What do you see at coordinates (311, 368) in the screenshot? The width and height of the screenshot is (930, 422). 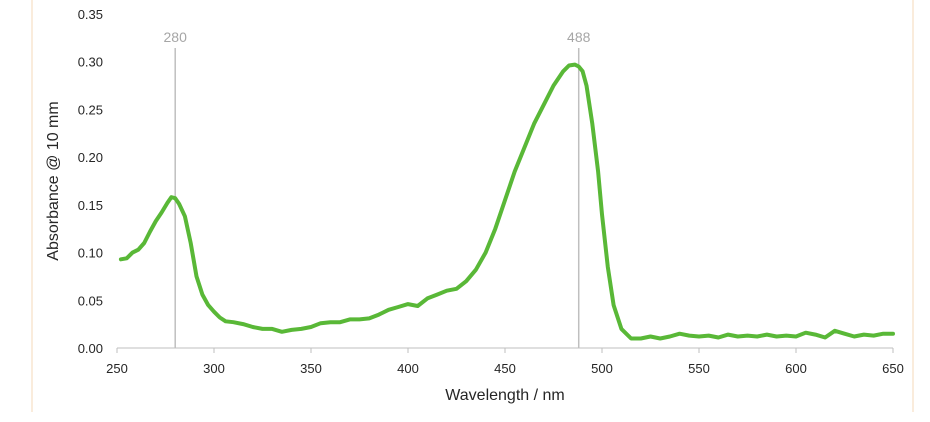 I see `x-tick-label: 350` at bounding box center [311, 368].